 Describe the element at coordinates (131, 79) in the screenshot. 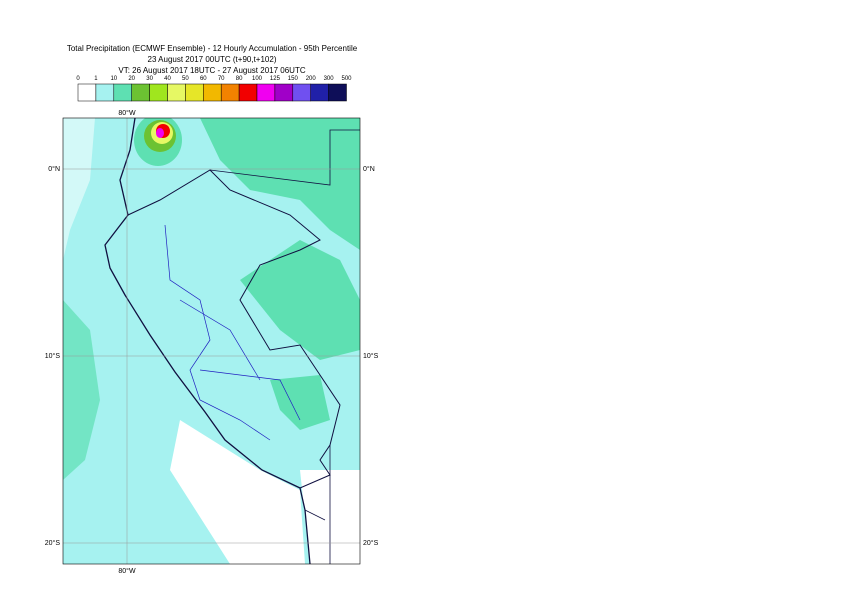

I see `legend-label: 20` at that location.